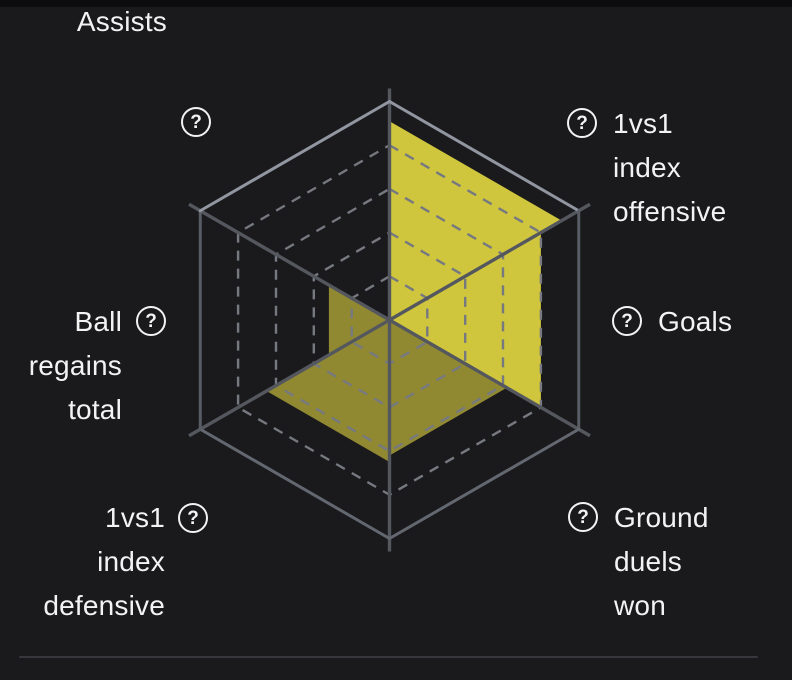  I want to click on axis-label-assists: Assists, so click(83, 22).